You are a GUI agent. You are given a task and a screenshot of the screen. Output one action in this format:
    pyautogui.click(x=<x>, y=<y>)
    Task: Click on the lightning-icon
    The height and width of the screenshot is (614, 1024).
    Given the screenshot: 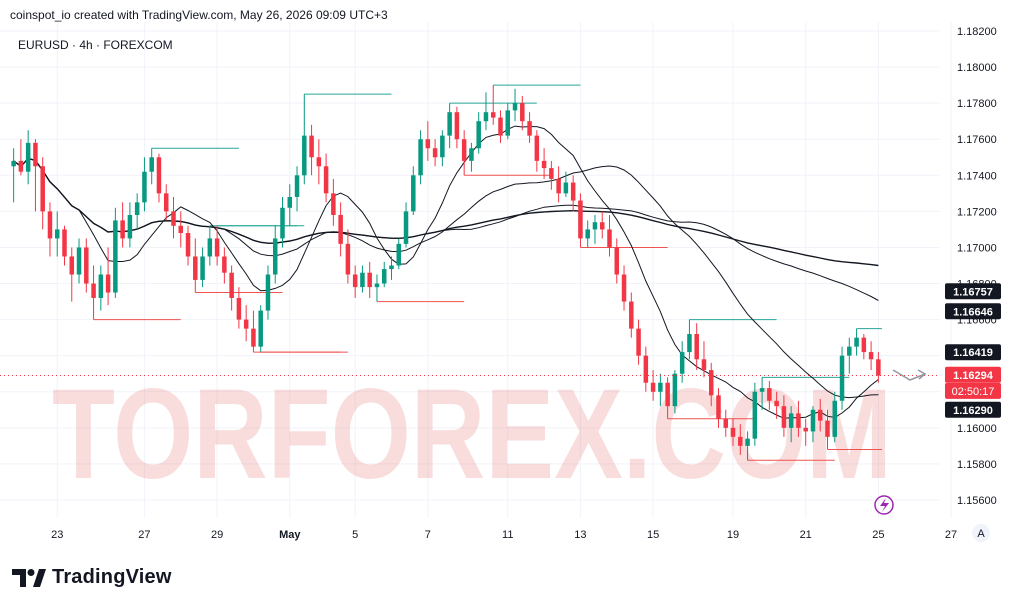 What is the action you would take?
    pyautogui.click(x=884, y=505)
    